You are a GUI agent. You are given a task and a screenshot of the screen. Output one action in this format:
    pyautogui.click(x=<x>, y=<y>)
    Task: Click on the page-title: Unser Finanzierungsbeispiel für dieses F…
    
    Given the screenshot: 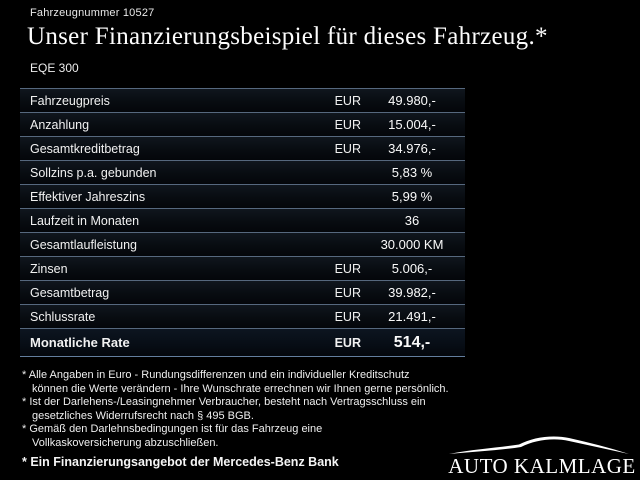 What is the action you would take?
    pyautogui.click(x=287, y=36)
    